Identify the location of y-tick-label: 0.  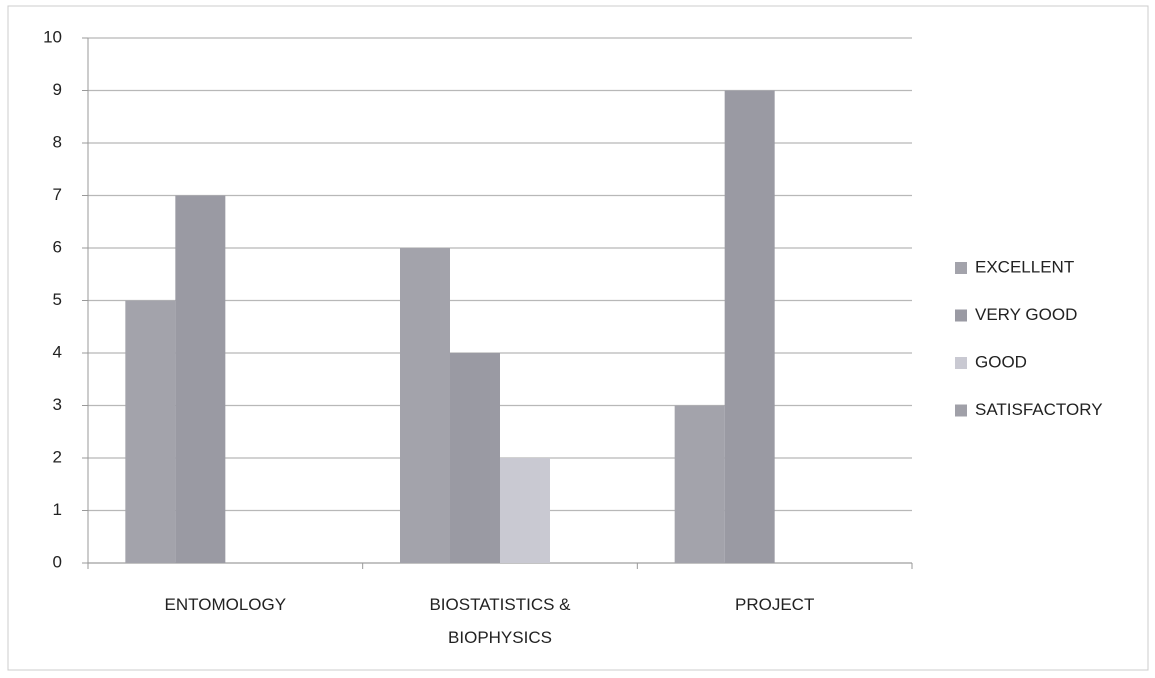
(57, 561).